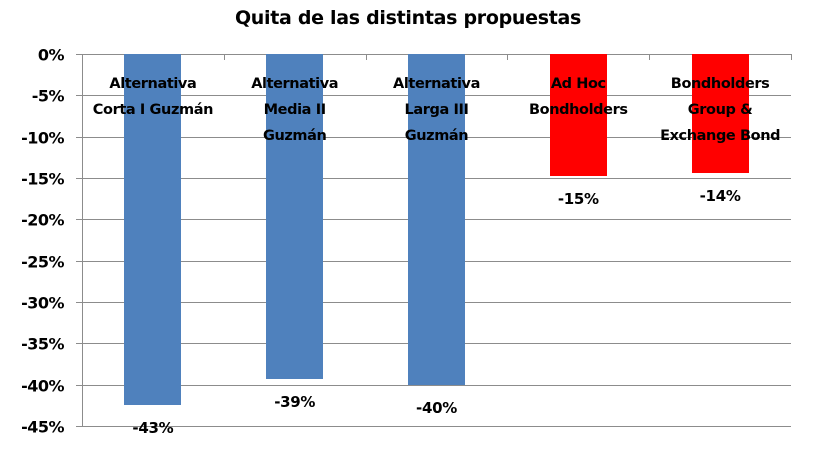 The width and height of the screenshot is (816, 450). Describe the element at coordinates (578, 198) in the screenshot. I see `data-label: -15%` at that location.